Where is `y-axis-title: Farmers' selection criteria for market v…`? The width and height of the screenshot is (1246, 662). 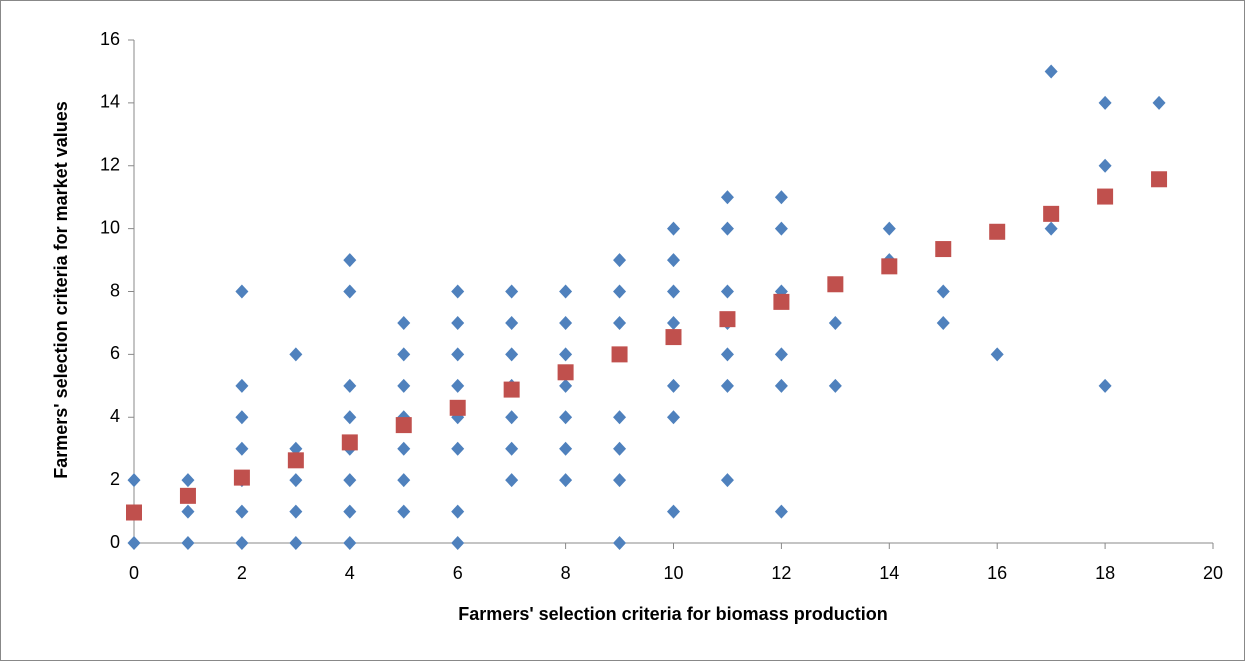 y-axis-title: Farmers' selection criteria for market v… is located at coordinates (61, 289).